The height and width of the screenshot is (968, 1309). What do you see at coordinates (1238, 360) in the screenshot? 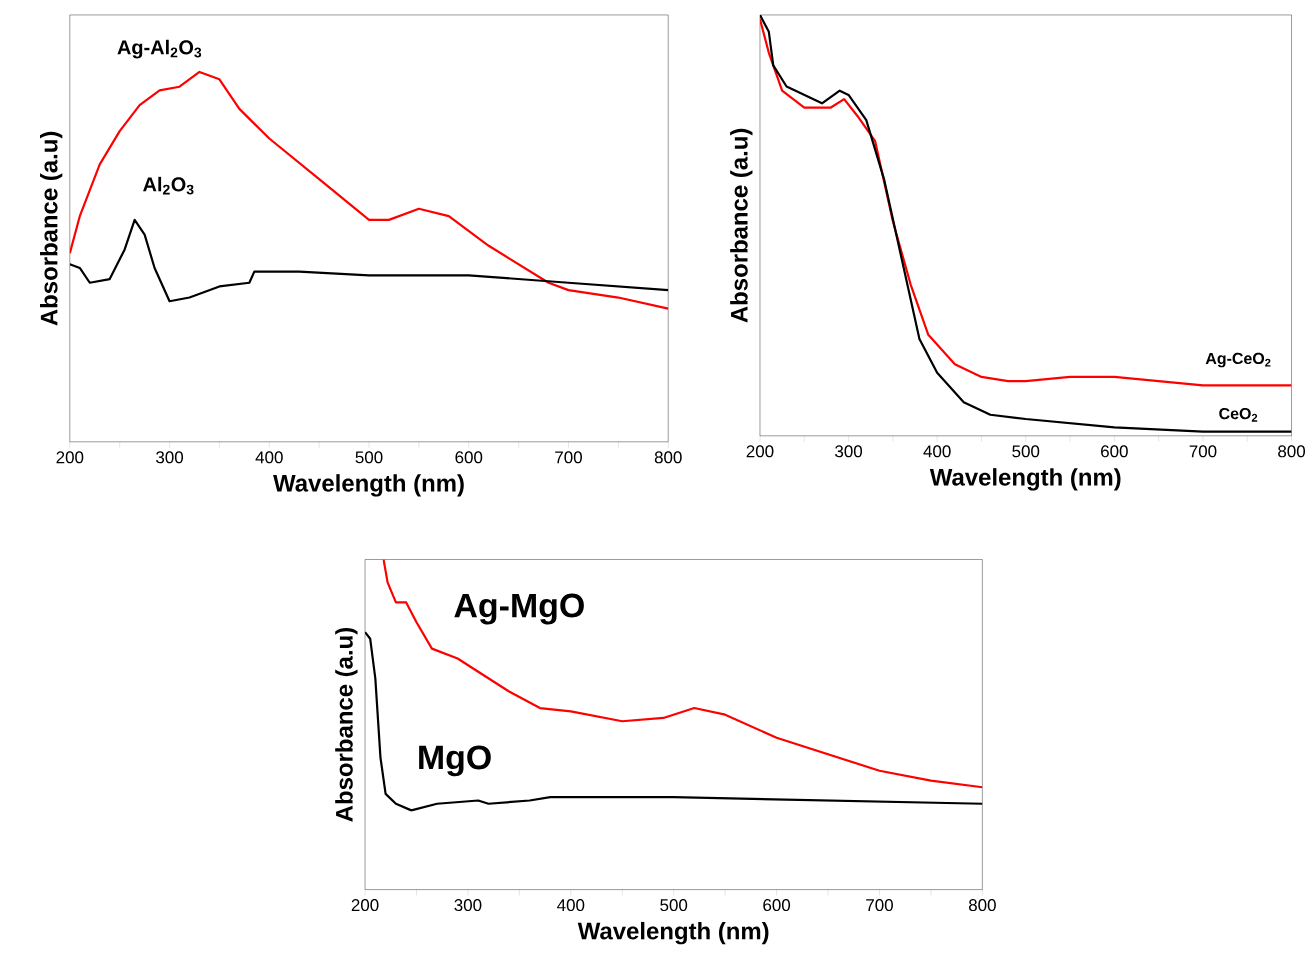
I see `series-label: Ag-CeO$_{2}$` at bounding box center [1238, 360].